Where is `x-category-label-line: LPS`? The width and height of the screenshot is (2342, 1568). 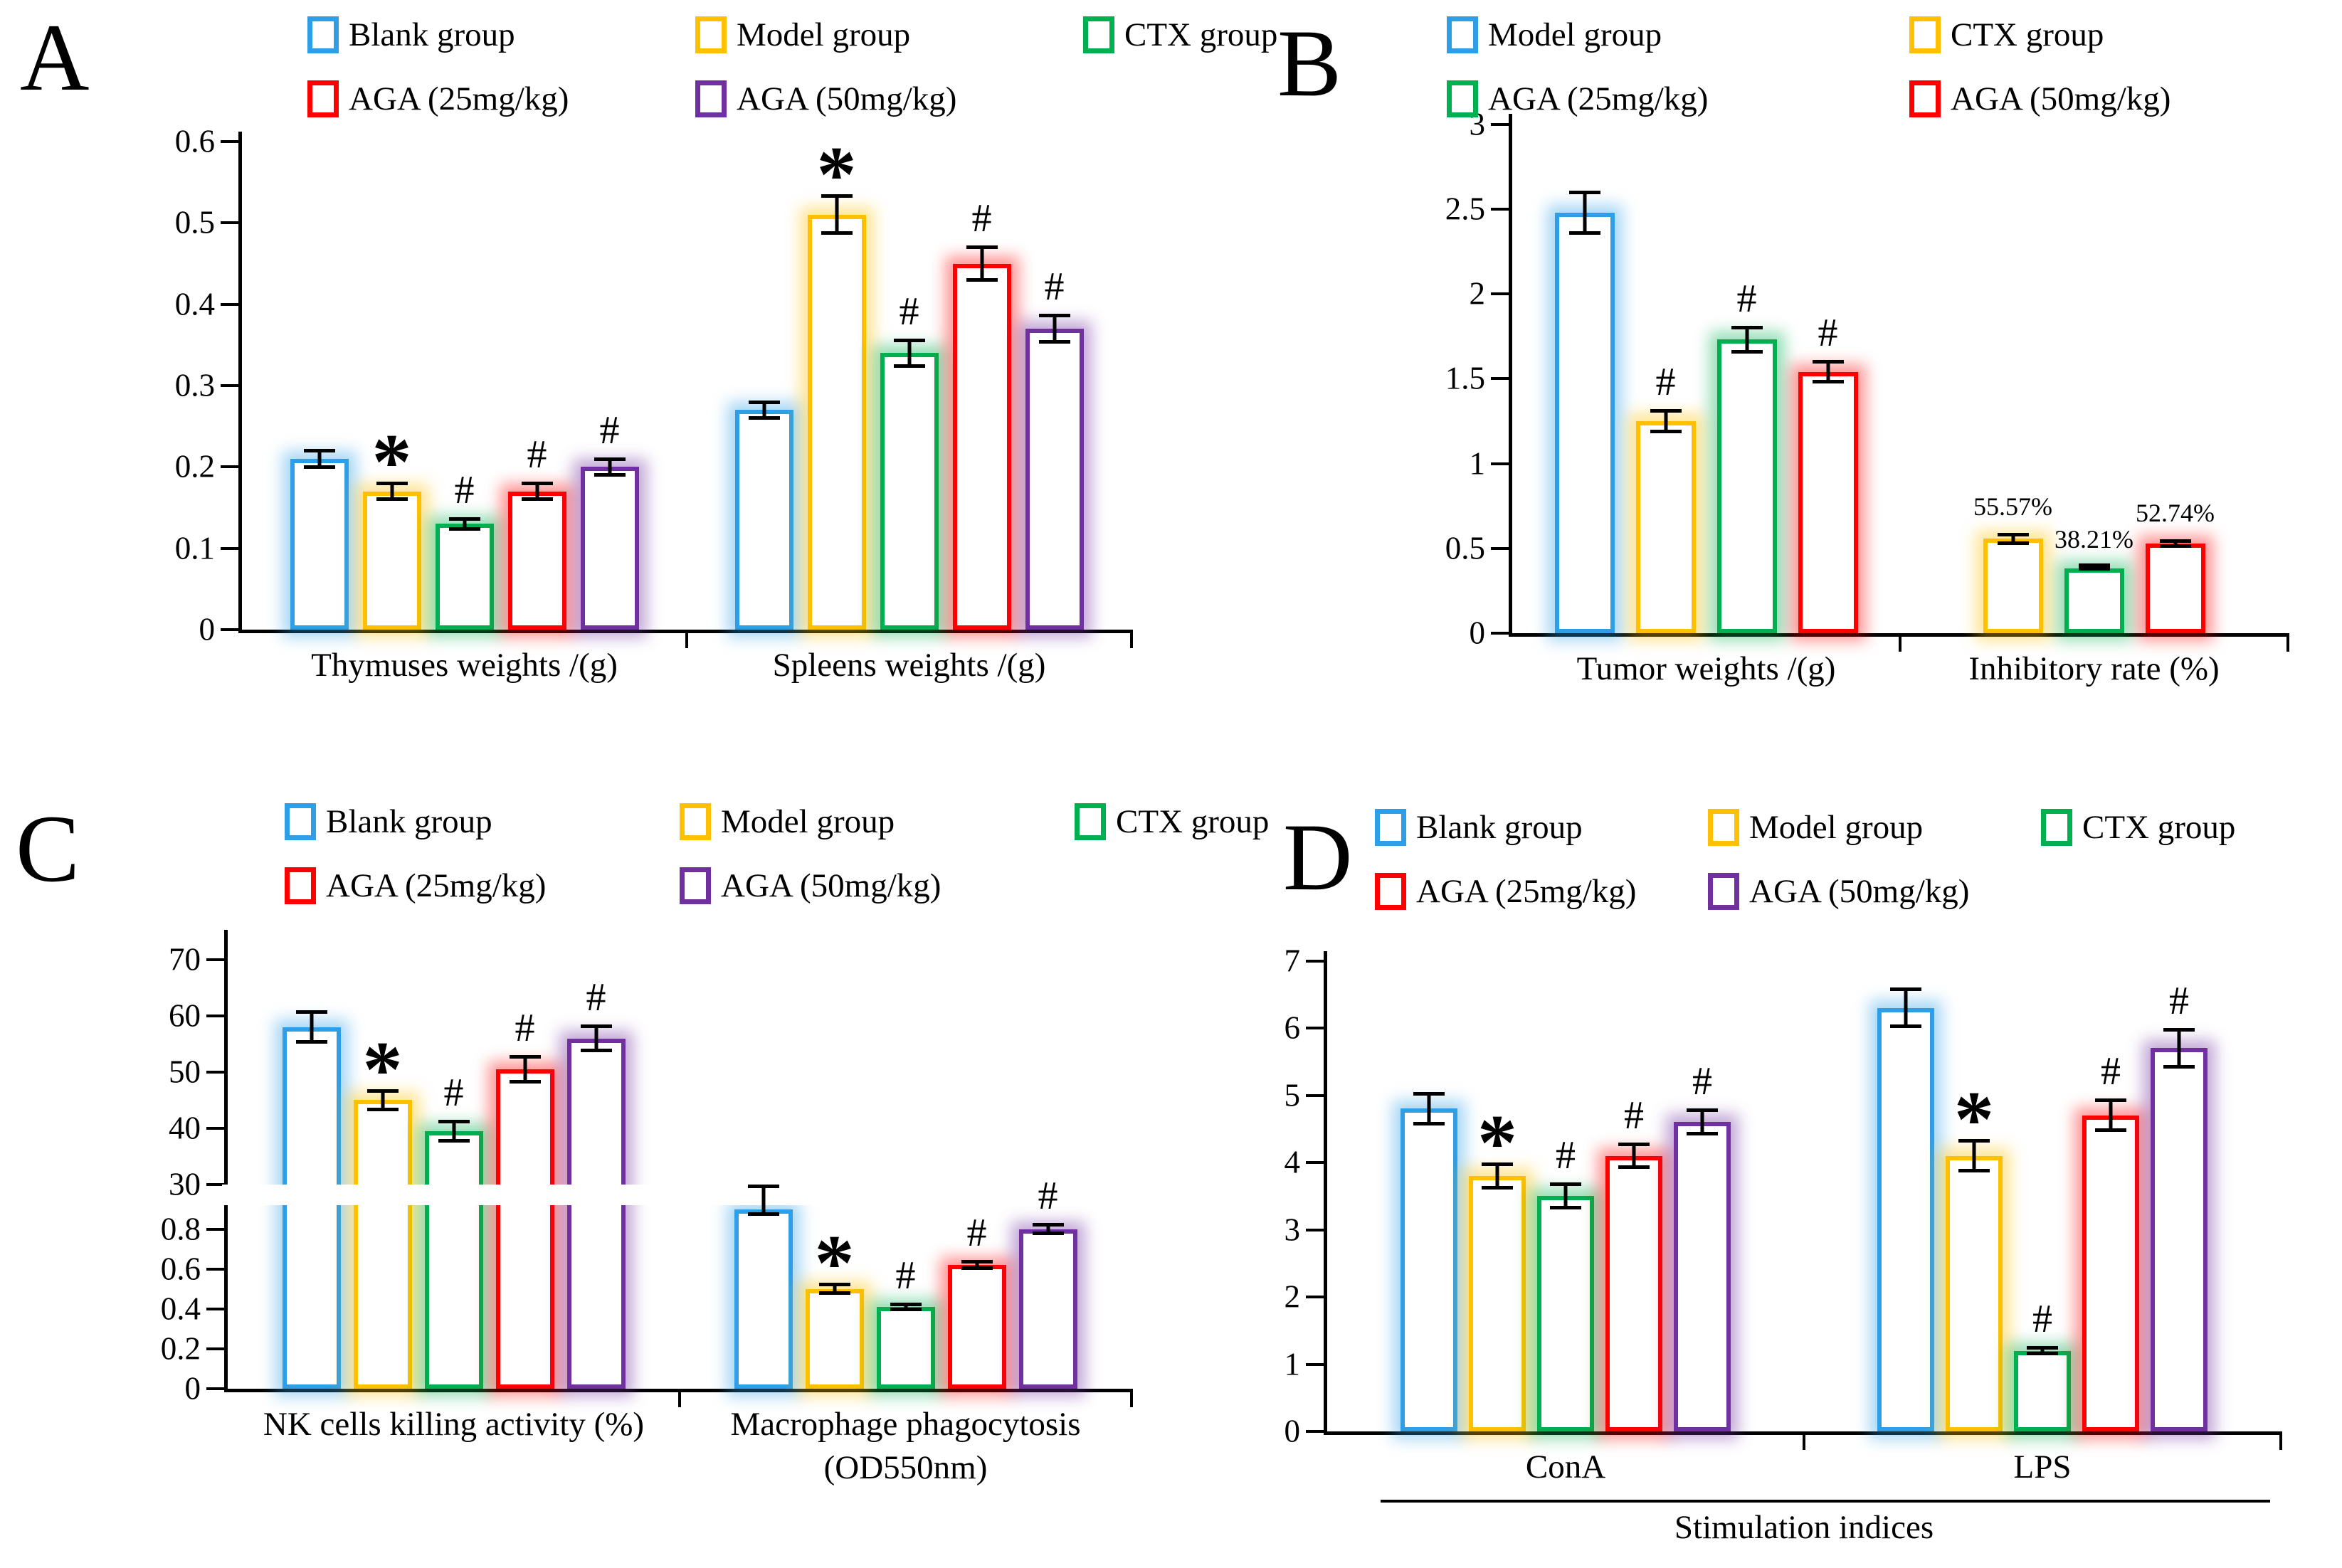
x-category-label-line: LPS is located at coordinates (2042, 1466).